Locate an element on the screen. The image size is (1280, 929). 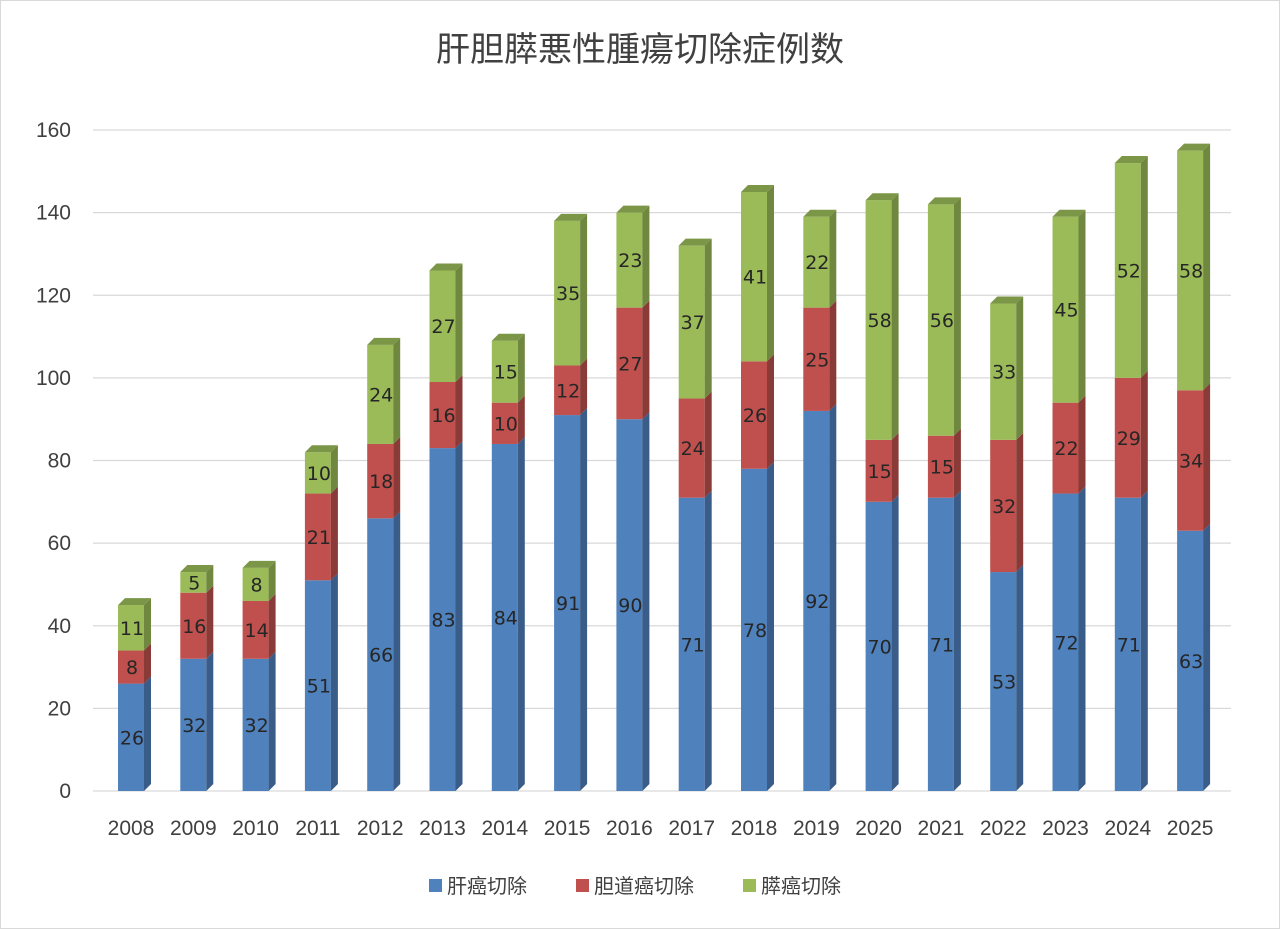
x-tick-label: 2013 is located at coordinates (442, 828).